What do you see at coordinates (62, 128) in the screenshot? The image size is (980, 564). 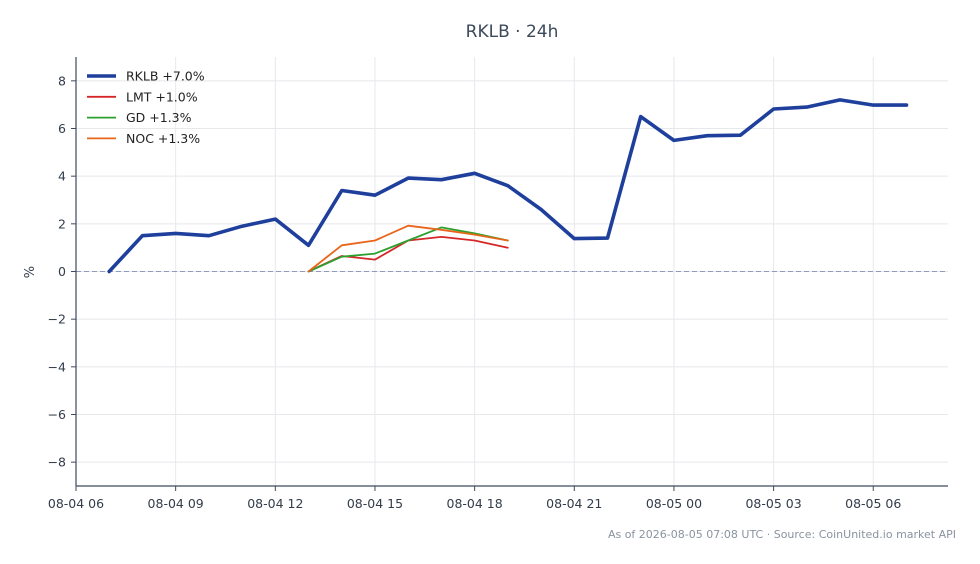 I see `y-tick-label: 6` at bounding box center [62, 128].